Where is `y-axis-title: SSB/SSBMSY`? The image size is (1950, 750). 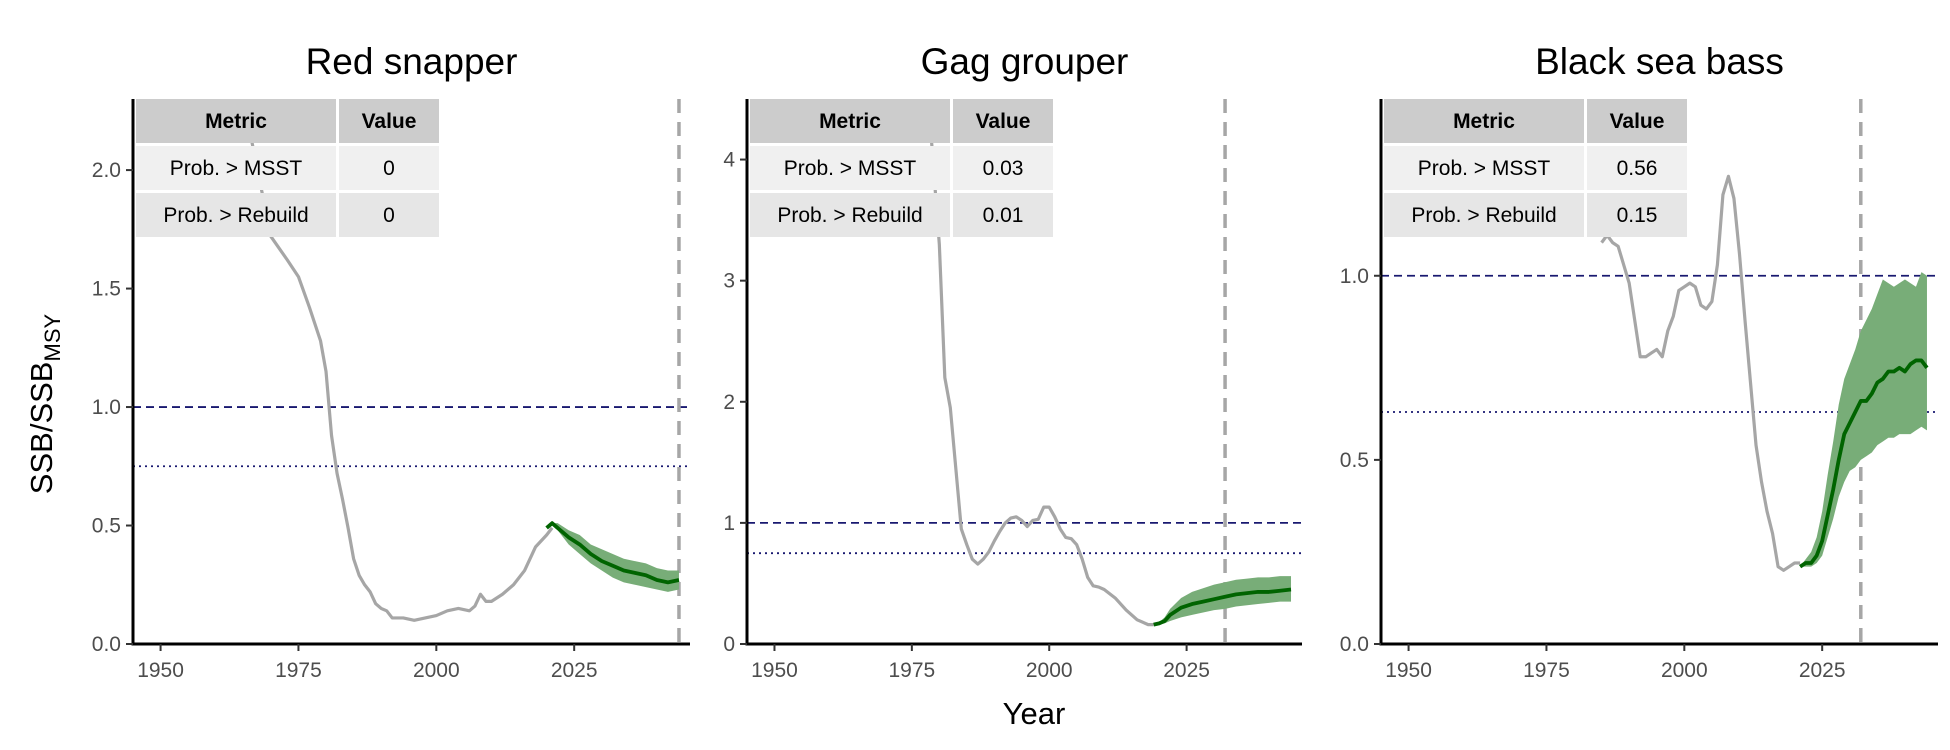
y-axis-title: SSB/SSBMSY is located at coordinates (44, 404).